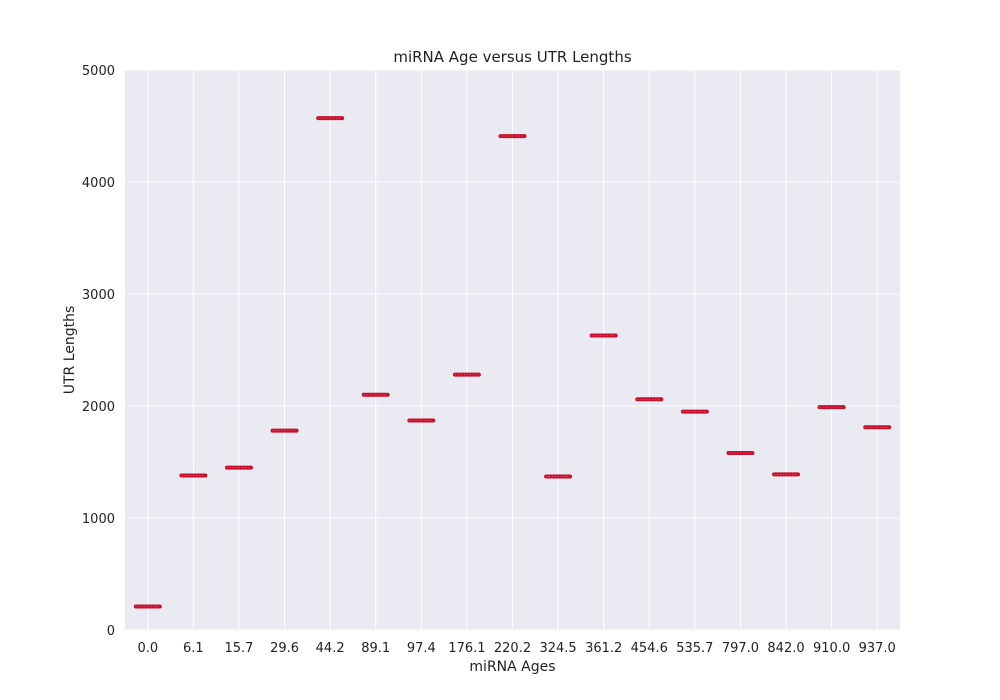 The height and width of the screenshot is (700, 1000). What do you see at coordinates (98, 519) in the screenshot?
I see `y-tick-label: 1000` at bounding box center [98, 519].